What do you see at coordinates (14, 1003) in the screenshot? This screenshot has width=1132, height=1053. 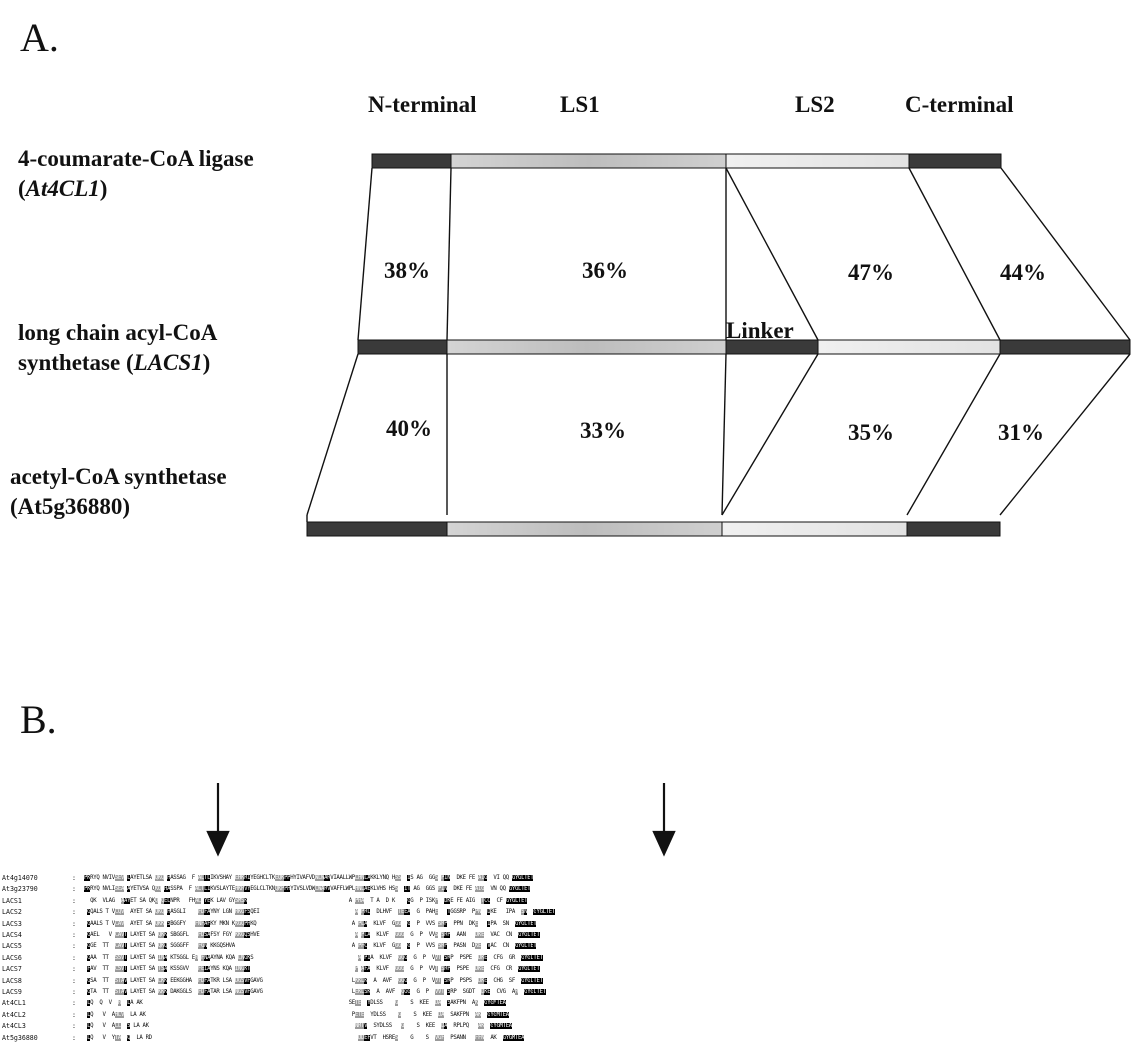 I see `alignment-row-name: At4CL1` at bounding box center [14, 1003].